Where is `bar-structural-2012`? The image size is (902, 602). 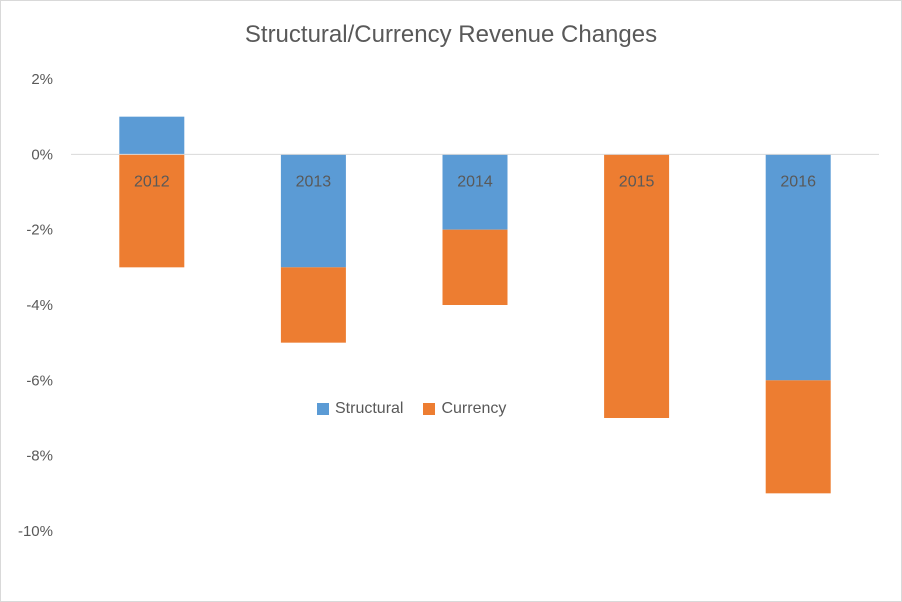
bar-structural-2012 is located at coordinates (152, 135).